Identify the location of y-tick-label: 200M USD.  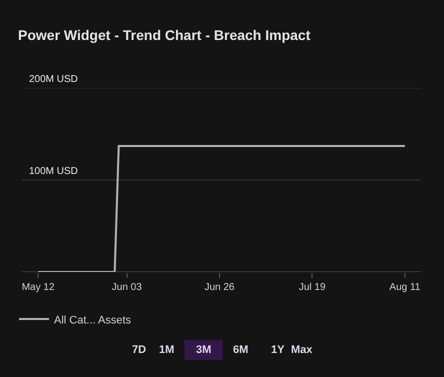
(53, 79).